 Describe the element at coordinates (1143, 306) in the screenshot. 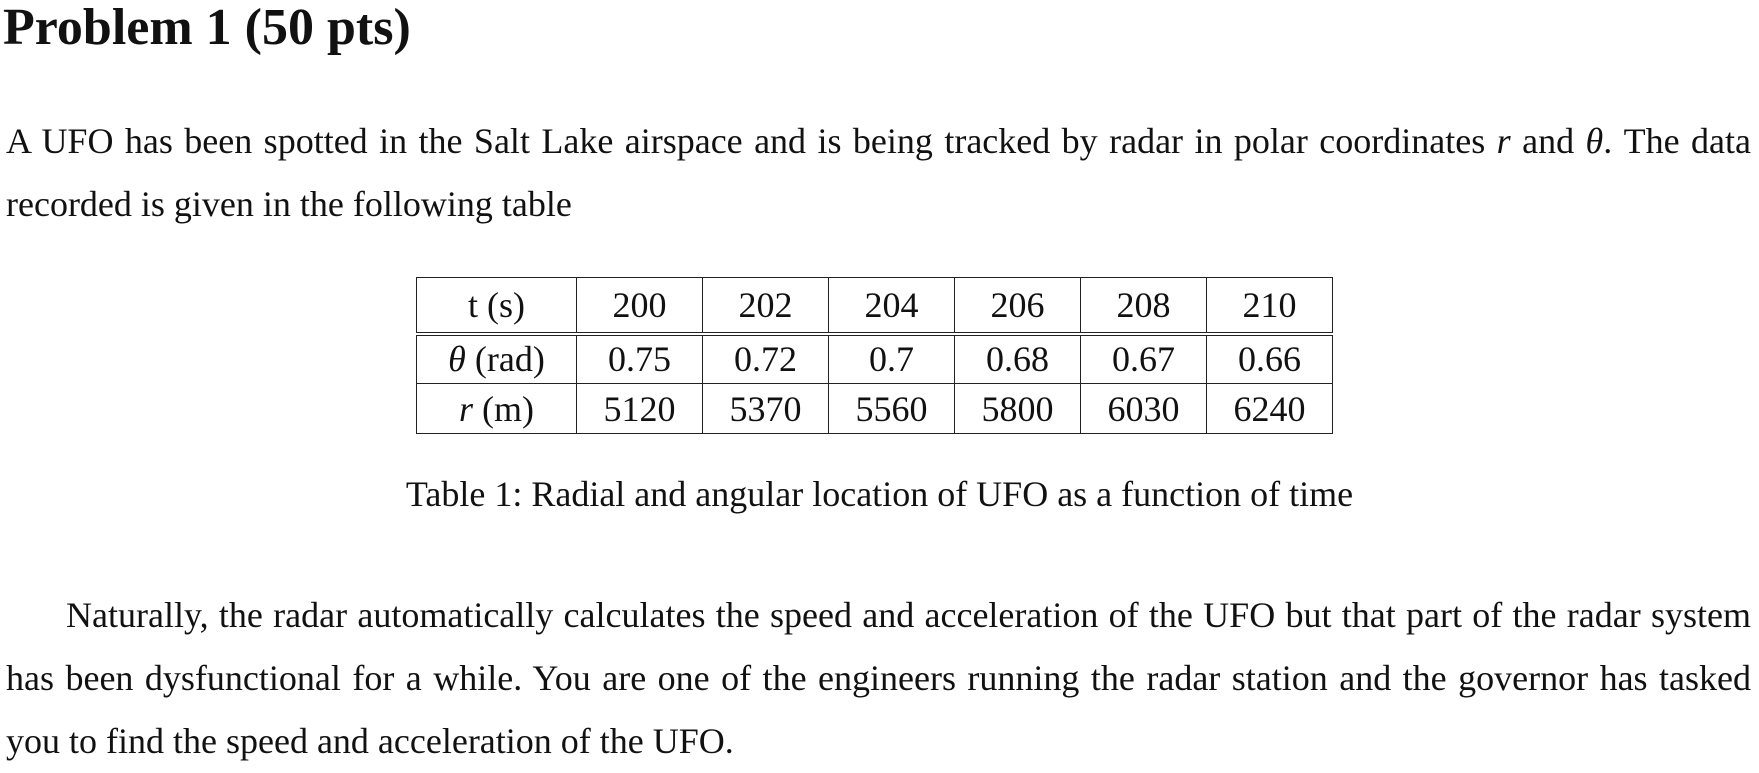

I see `table-cell: 208` at that location.